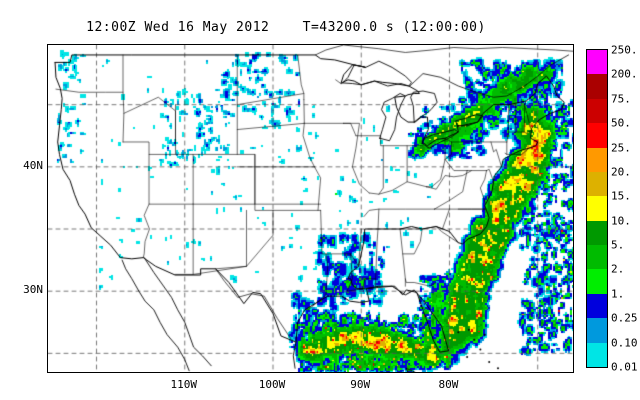 This screenshot has height=400, width=640. What do you see at coordinates (33, 290) in the screenshot?
I see `y-tick-30N: 30N` at bounding box center [33, 290].